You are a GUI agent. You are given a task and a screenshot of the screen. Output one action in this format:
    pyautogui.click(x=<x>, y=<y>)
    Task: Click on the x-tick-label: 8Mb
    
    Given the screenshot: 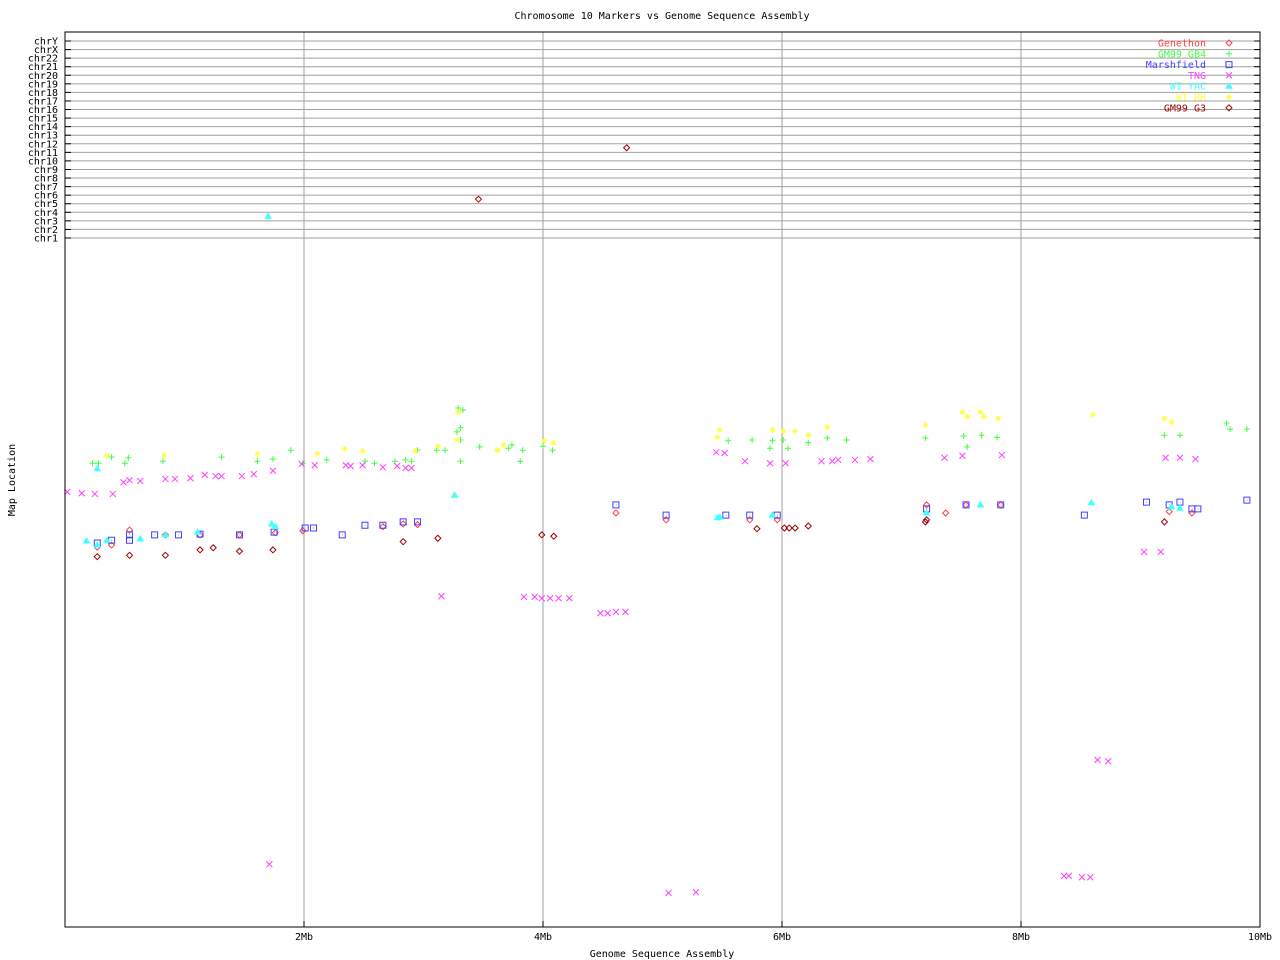 What is the action you would take?
    pyautogui.click(x=1021, y=937)
    